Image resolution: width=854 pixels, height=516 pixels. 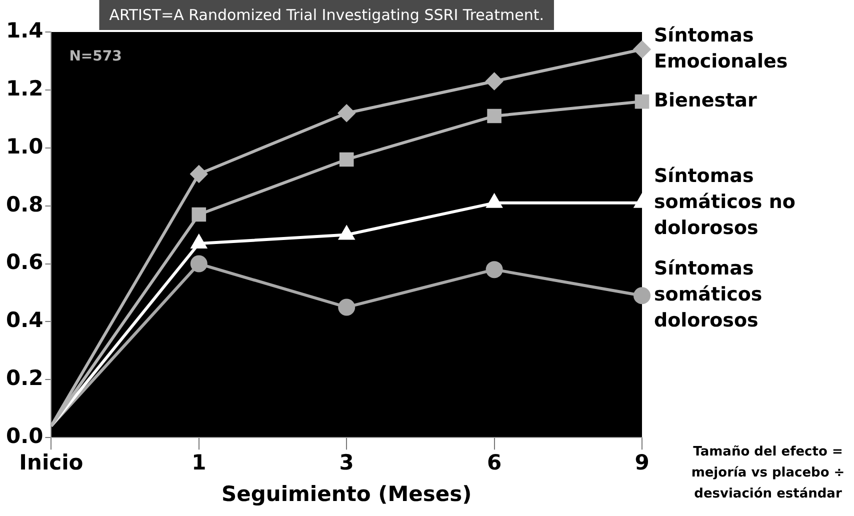 I want to click on y-tick-label: 0.4, so click(x=25, y=320).